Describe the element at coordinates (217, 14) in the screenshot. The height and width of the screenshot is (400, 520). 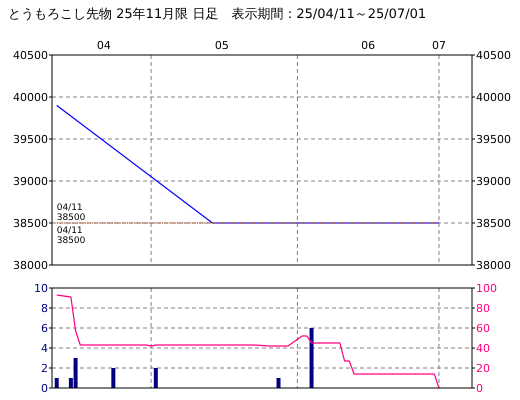
I see `chart-title: とうもろこし先物 25年11月限 日足 表示期間：25/04/11～25/07/01` at that location.